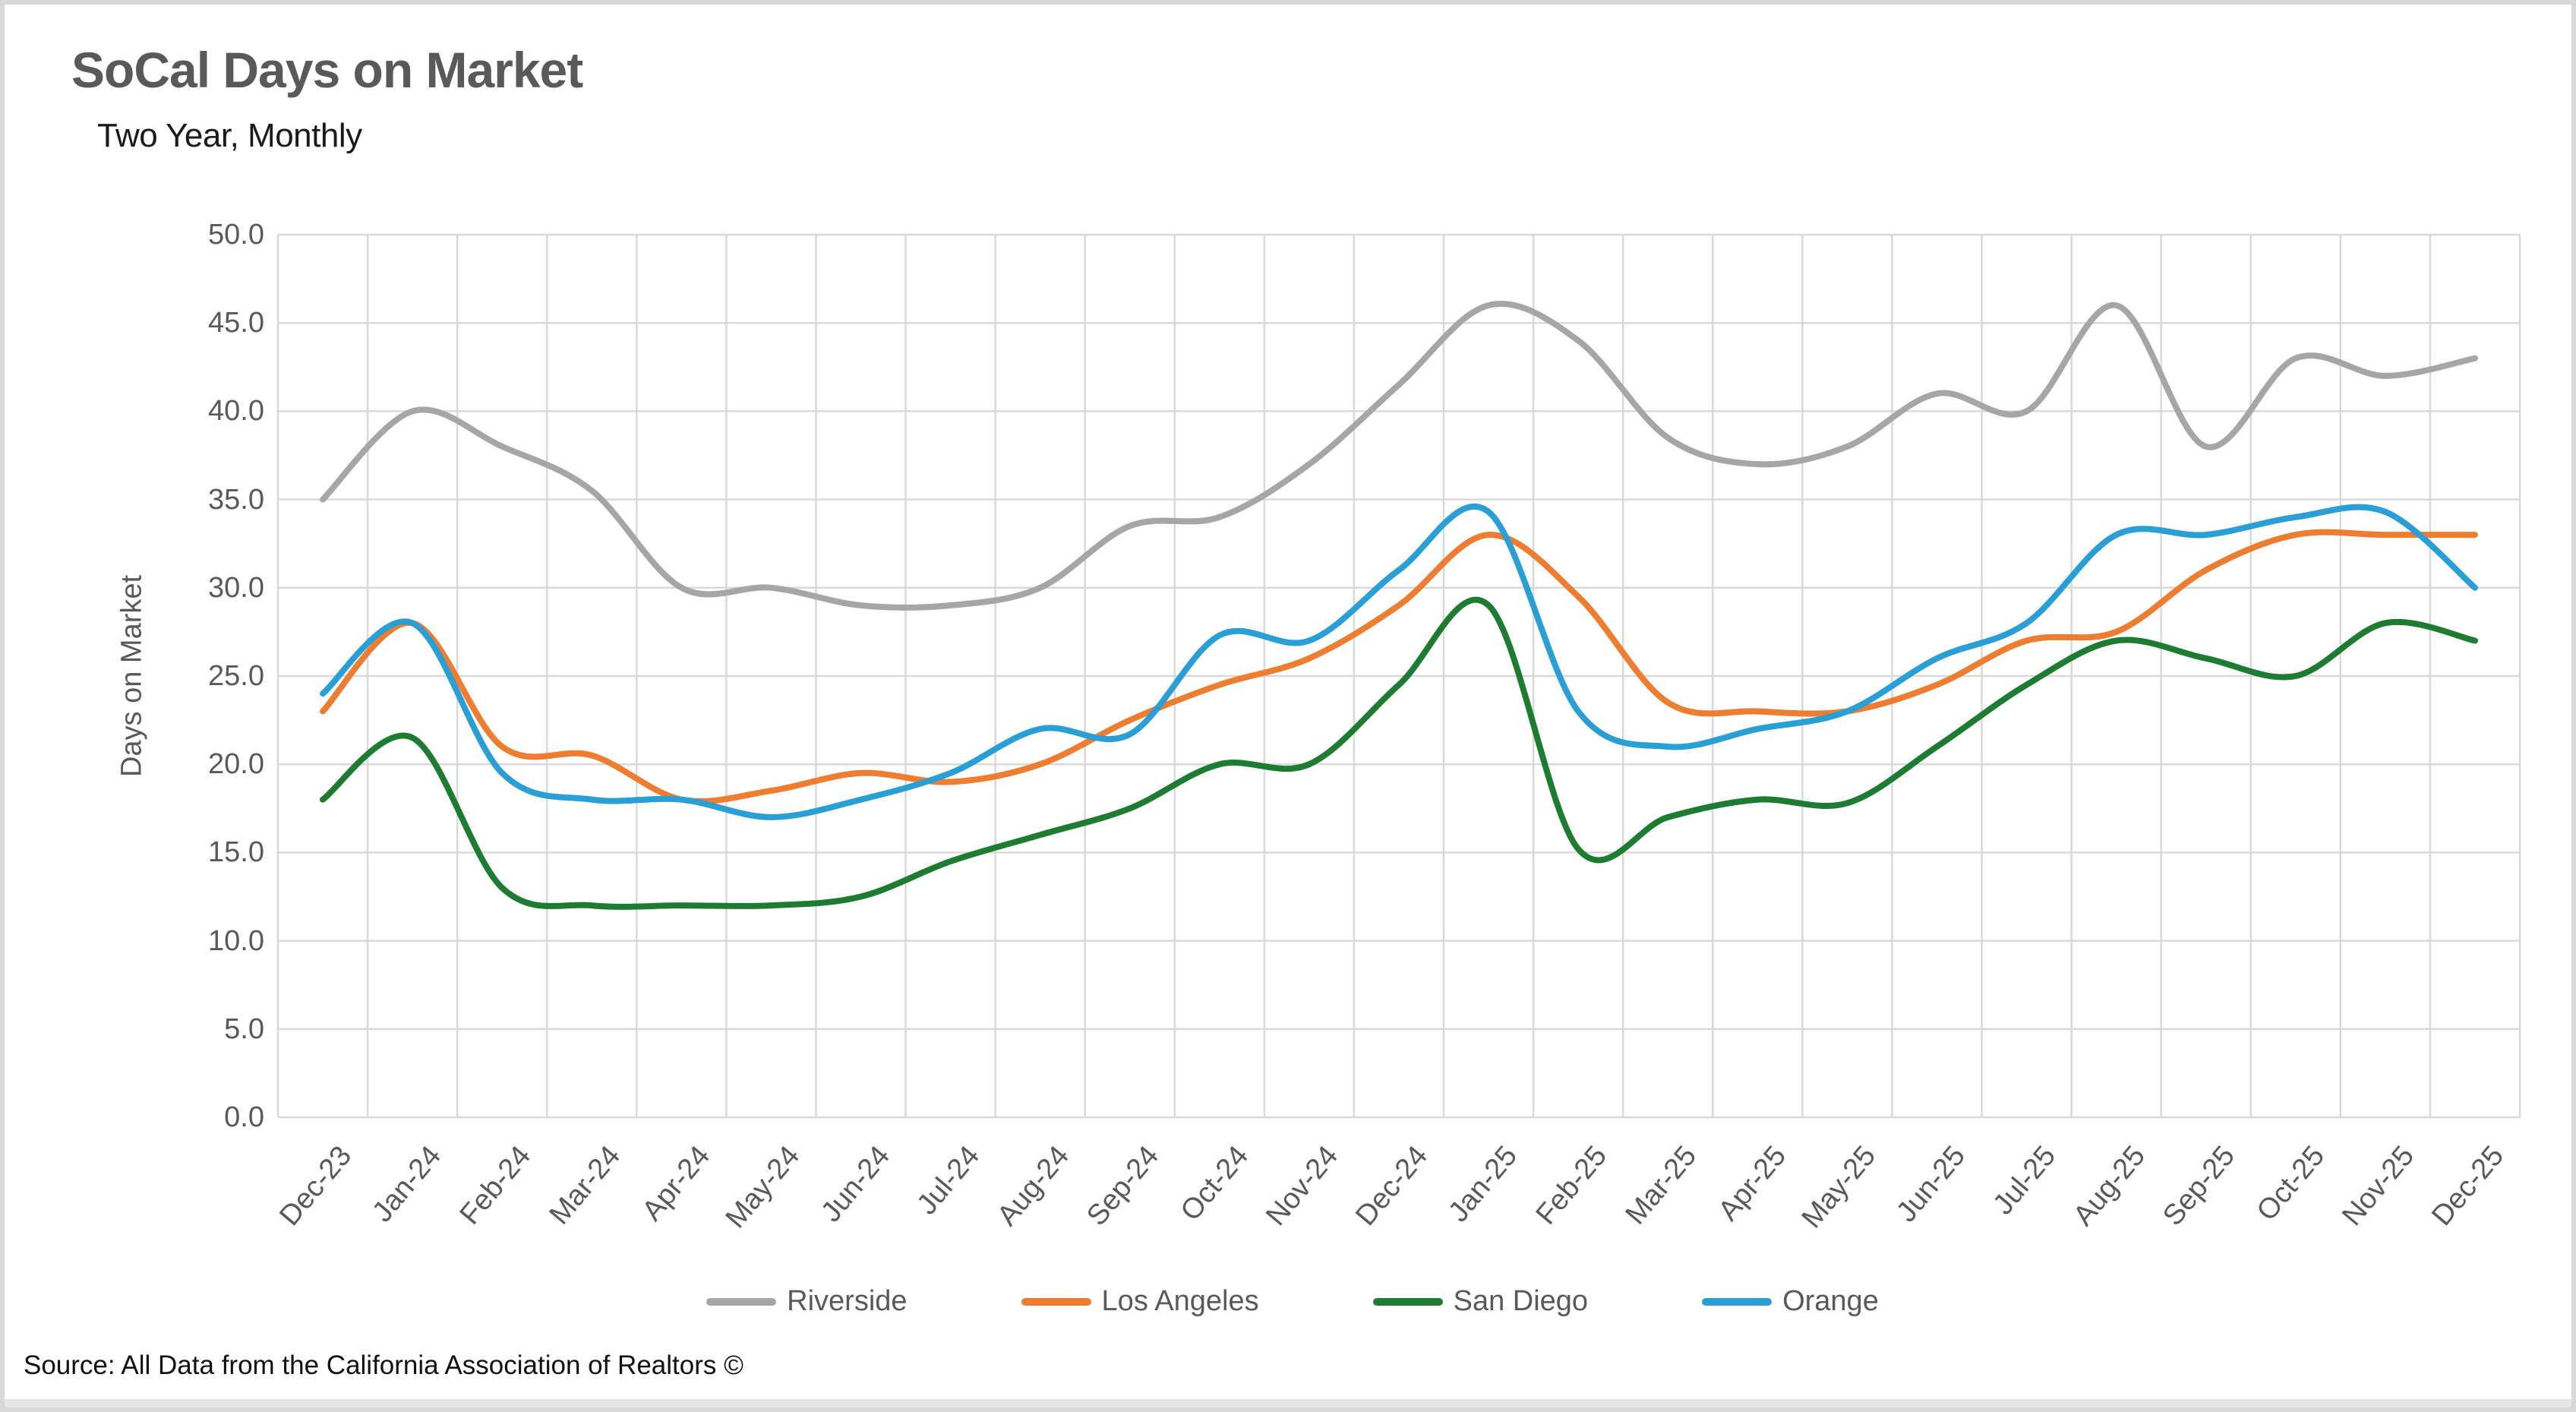  I want to click on y-tick-label: 40.0, so click(236, 411).